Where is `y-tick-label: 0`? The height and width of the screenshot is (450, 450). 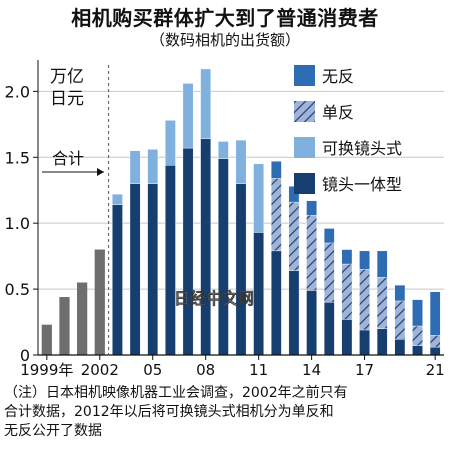 y-tick-label: 0 is located at coordinates (25, 355).